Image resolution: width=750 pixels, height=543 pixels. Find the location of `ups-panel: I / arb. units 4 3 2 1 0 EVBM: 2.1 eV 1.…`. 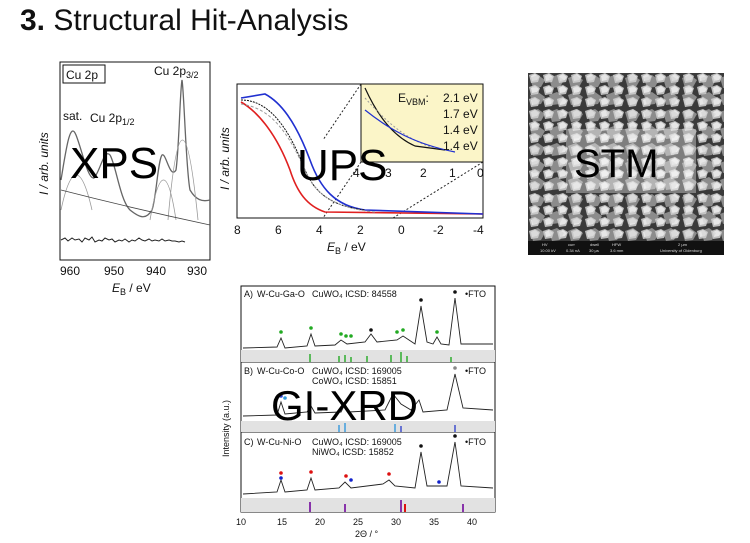

ups-panel: I / arb. units 4 3 2 1 0 EVBM: 2.1 eV 1.… is located at coordinates (351, 169).